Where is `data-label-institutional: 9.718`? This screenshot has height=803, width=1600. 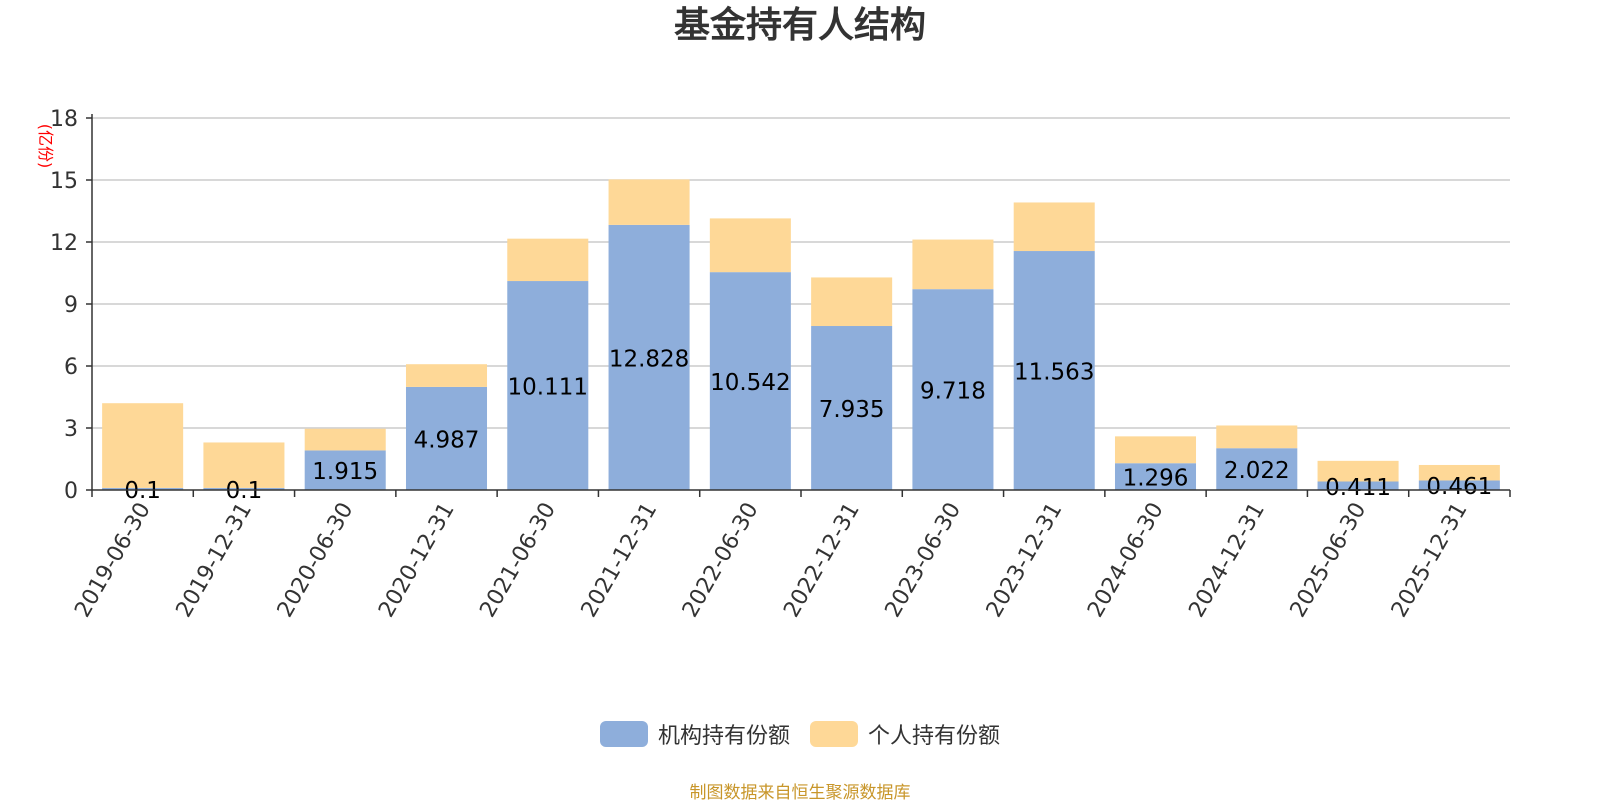
data-label-institutional: 9.718 is located at coordinates (953, 392).